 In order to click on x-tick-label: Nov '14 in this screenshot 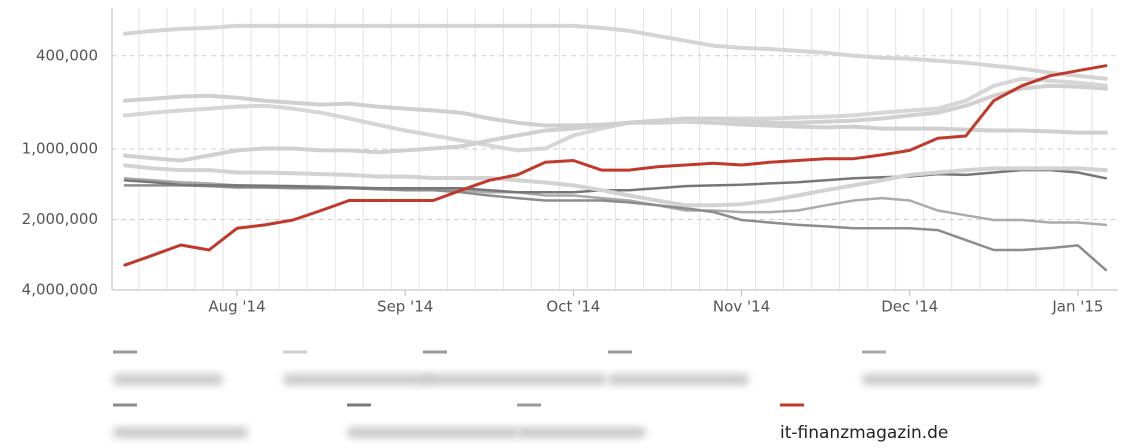, I will do `click(741, 307)`.